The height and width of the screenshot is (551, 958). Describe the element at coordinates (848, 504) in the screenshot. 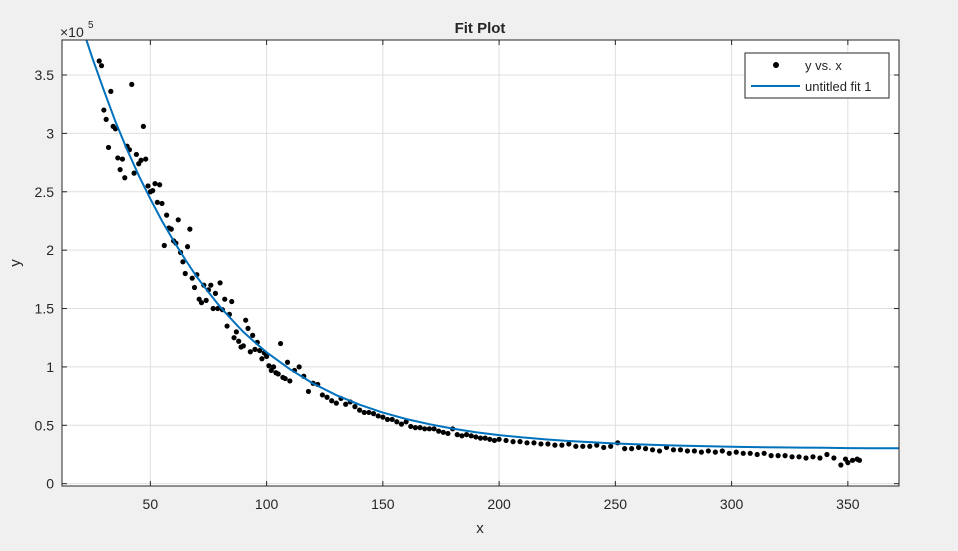

I see `x-tick-label: 350` at that location.